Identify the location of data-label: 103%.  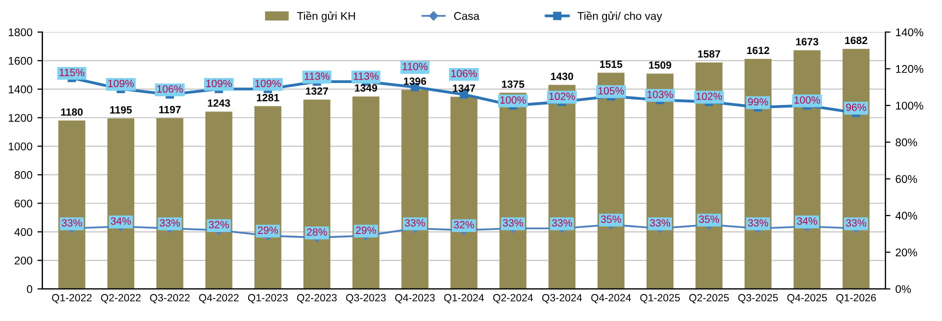
(660, 94).